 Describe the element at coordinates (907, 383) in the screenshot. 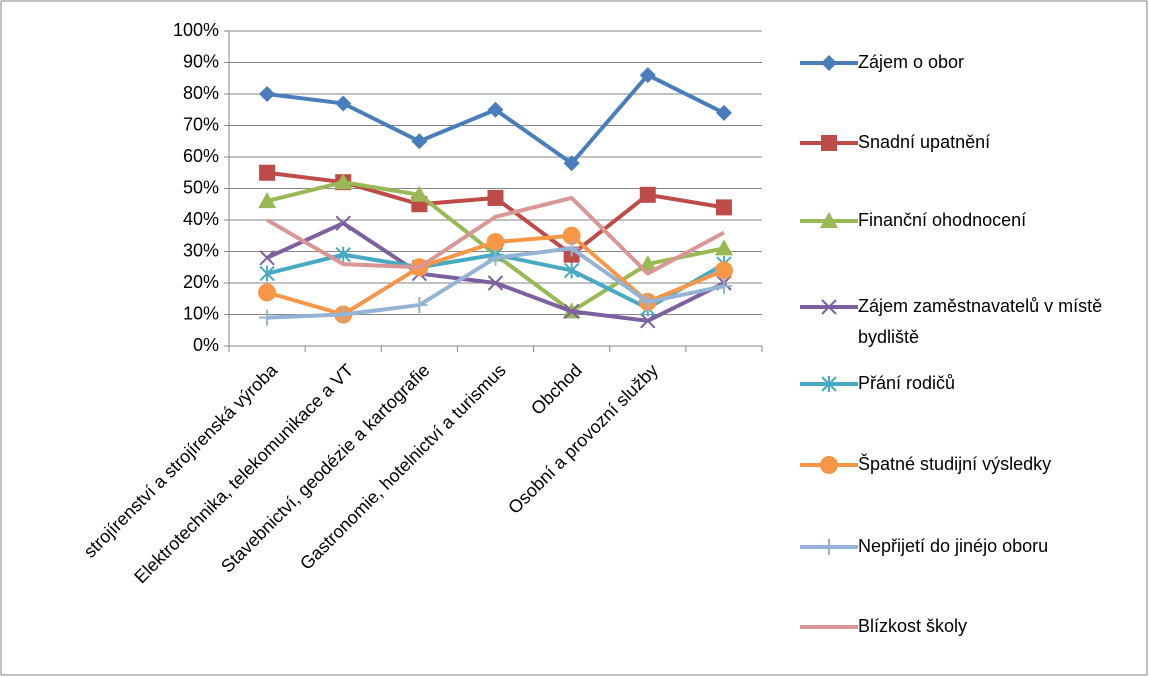

I see `legend-label: Přání rodičů` at that location.